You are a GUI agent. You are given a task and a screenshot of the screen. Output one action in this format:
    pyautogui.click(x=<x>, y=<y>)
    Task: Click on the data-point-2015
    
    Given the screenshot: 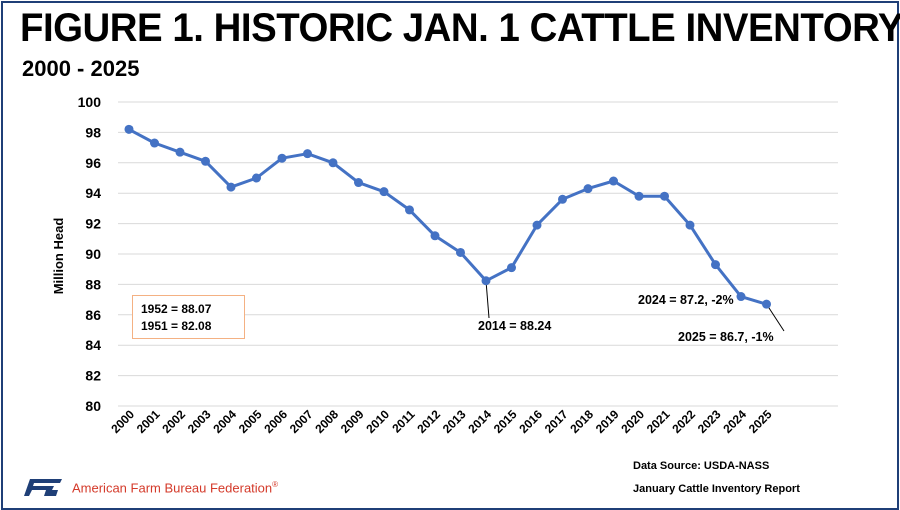 What is the action you would take?
    pyautogui.click(x=511, y=268)
    